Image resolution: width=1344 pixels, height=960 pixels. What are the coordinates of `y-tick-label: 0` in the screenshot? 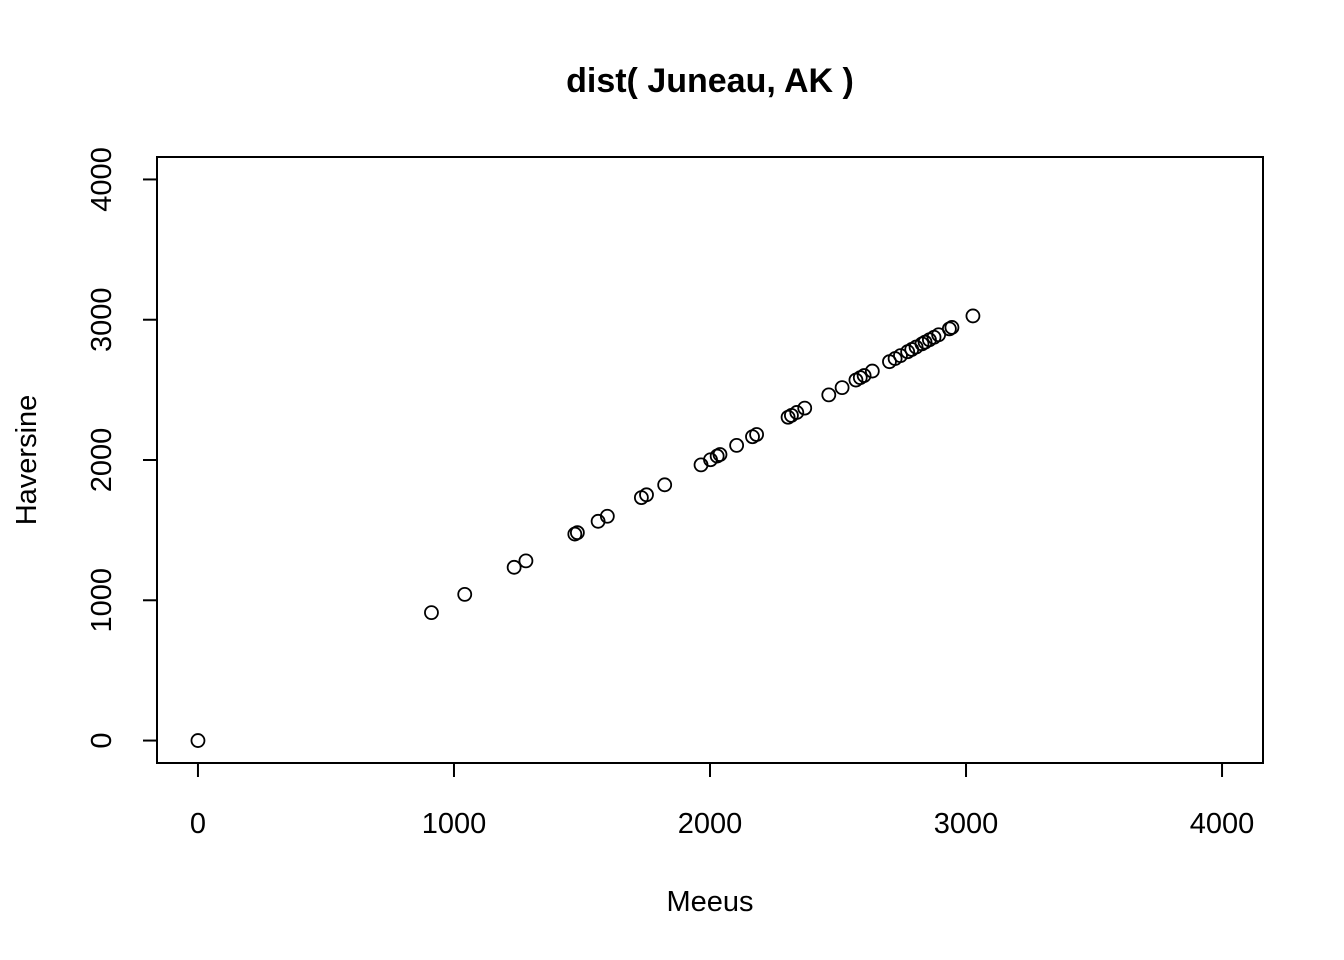 It's located at (102, 740).